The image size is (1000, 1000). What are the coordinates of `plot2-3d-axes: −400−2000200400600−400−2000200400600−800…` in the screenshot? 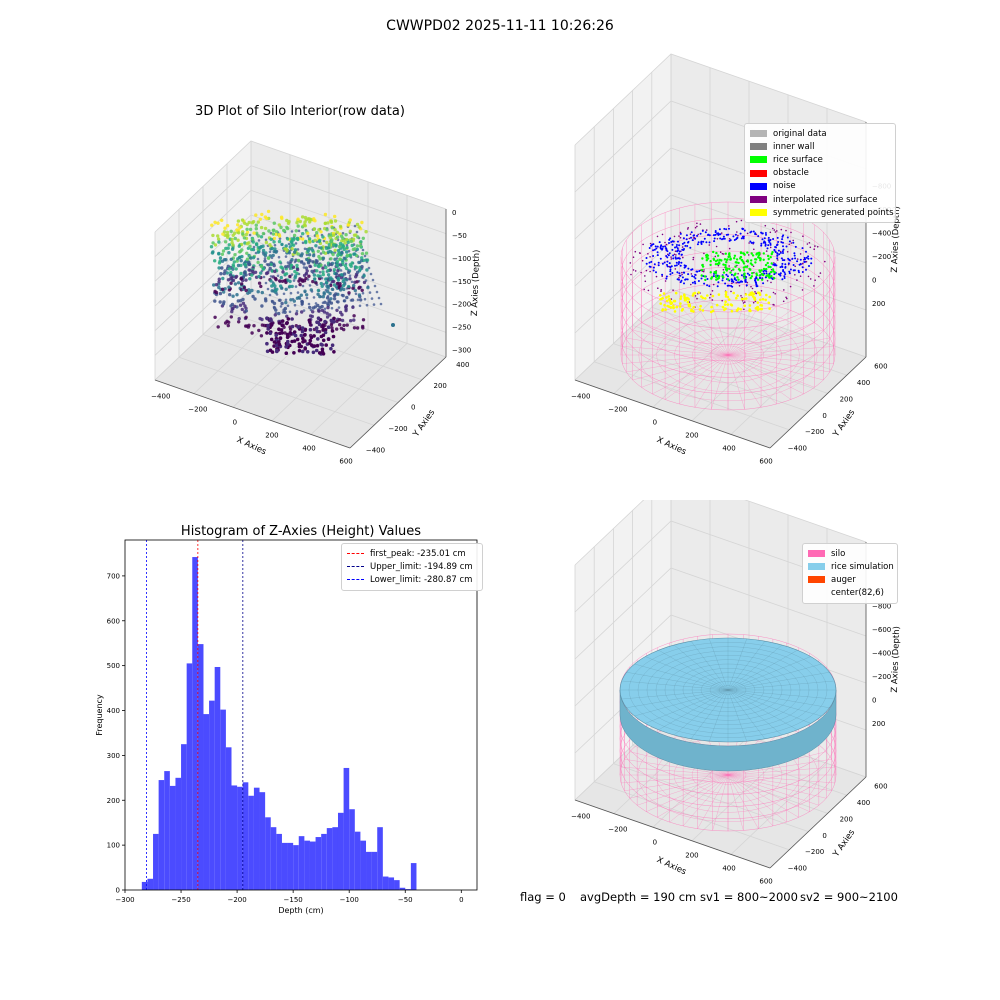 It's located at (736, 259).